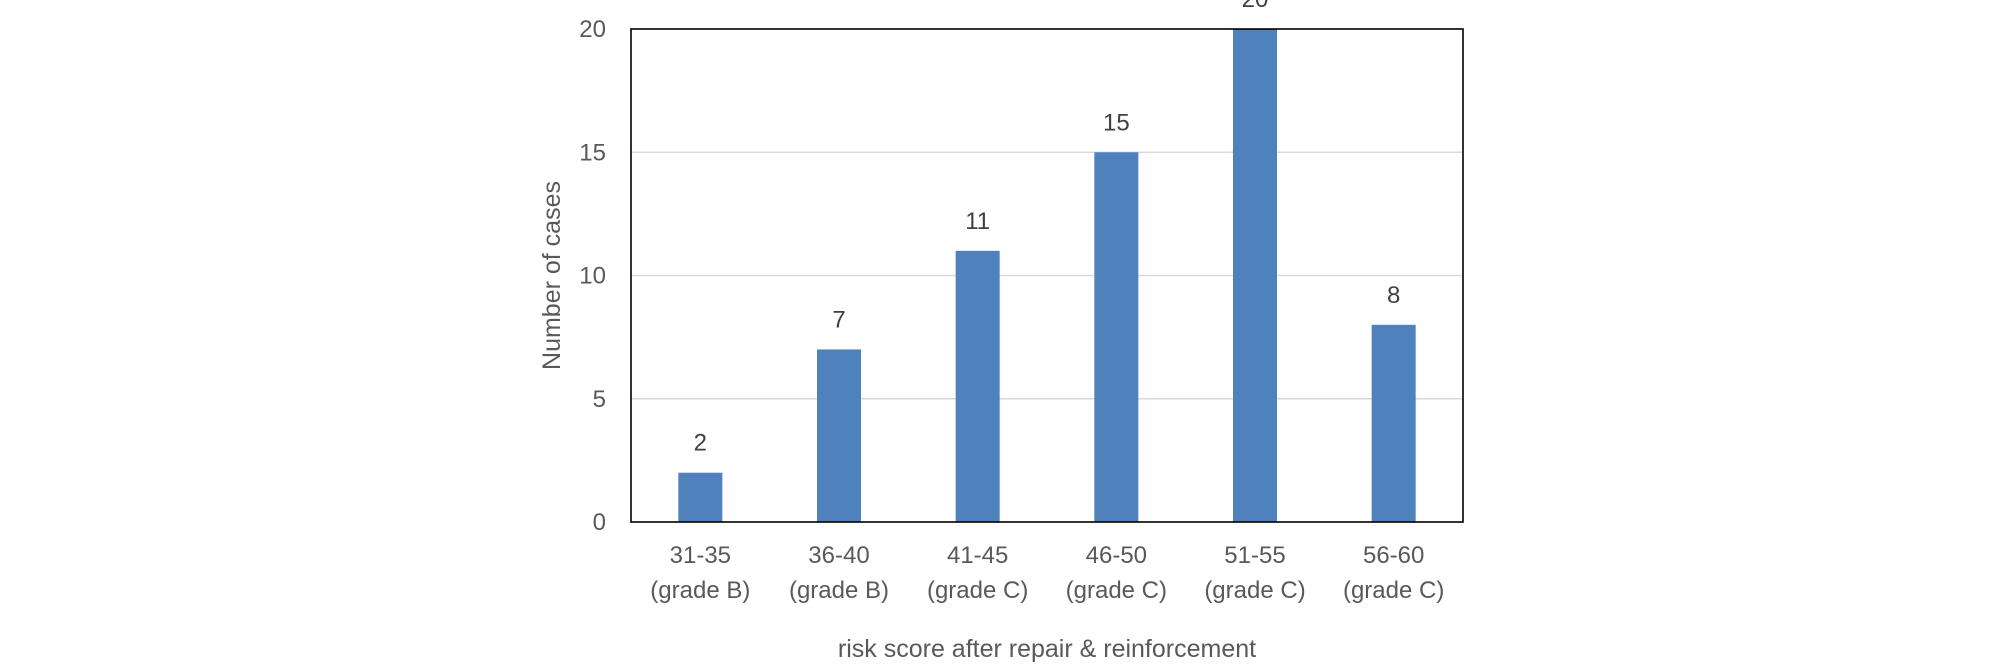 The width and height of the screenshot is (2008, 668). Describe the element at coordinates (599, 399) in the screenshot. I see `y-tick-label: 5` at that location.